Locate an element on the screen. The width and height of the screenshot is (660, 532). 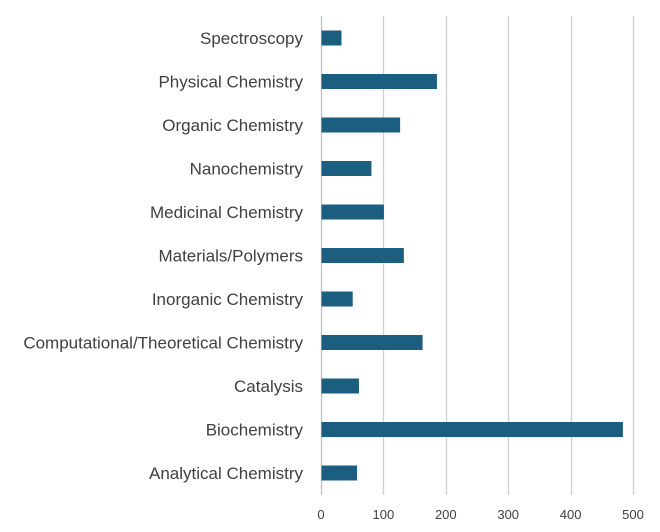
category-label: Computational/Theoretical Chemistry is located at coordinates (163, 343).